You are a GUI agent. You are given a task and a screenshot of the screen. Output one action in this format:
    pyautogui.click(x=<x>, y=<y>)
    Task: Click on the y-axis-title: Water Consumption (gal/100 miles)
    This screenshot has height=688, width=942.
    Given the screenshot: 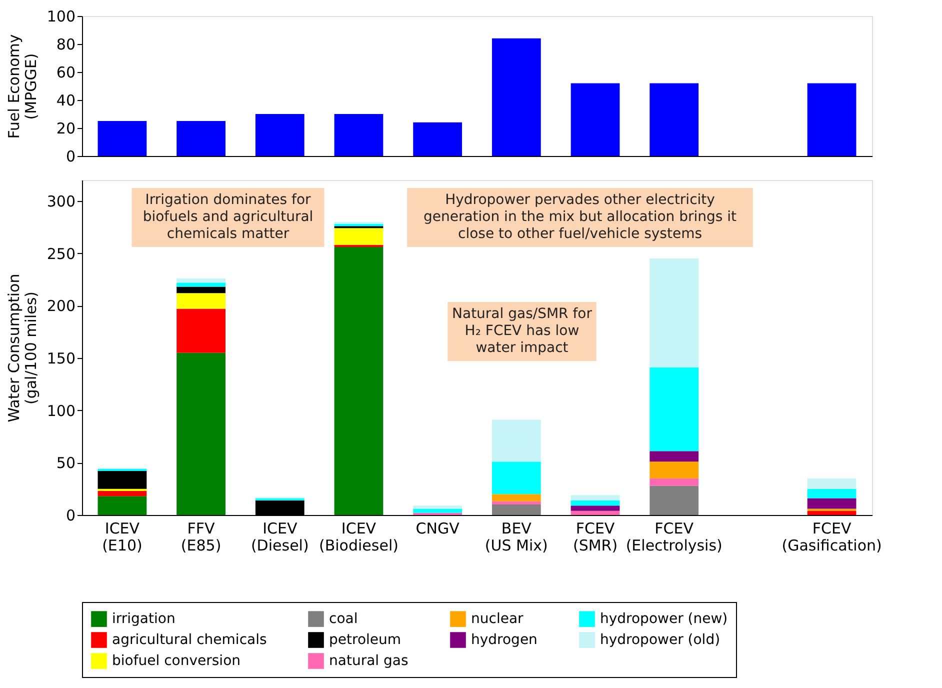 What is the action you would take?
    pyautogui.click(x=22, y=348)
    